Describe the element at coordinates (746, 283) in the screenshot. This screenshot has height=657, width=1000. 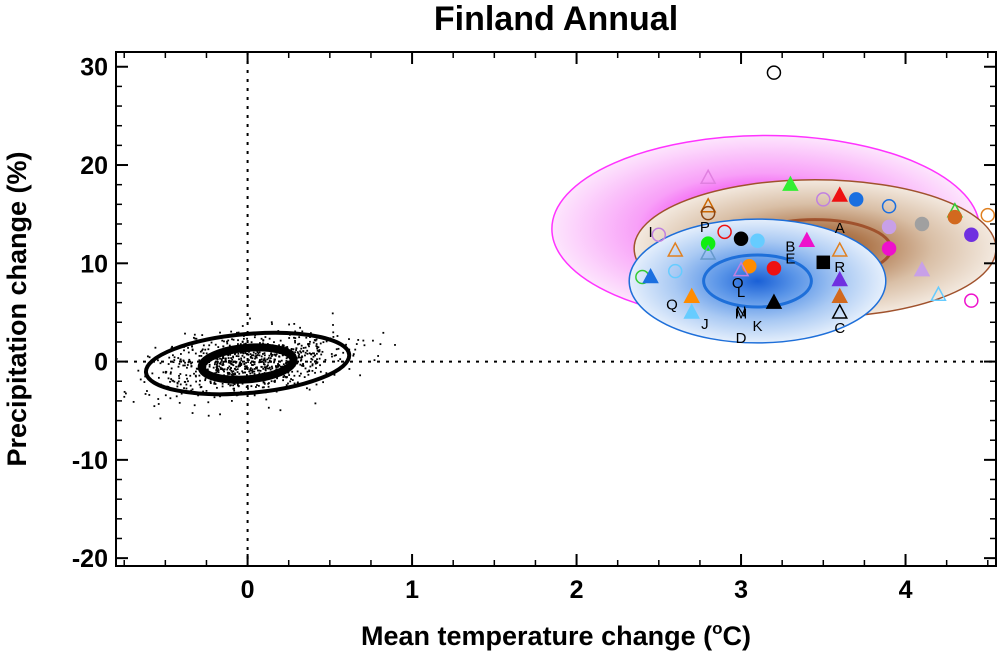
I see `model-letters: I P A BE R OL Q NM J K C D` at that location.